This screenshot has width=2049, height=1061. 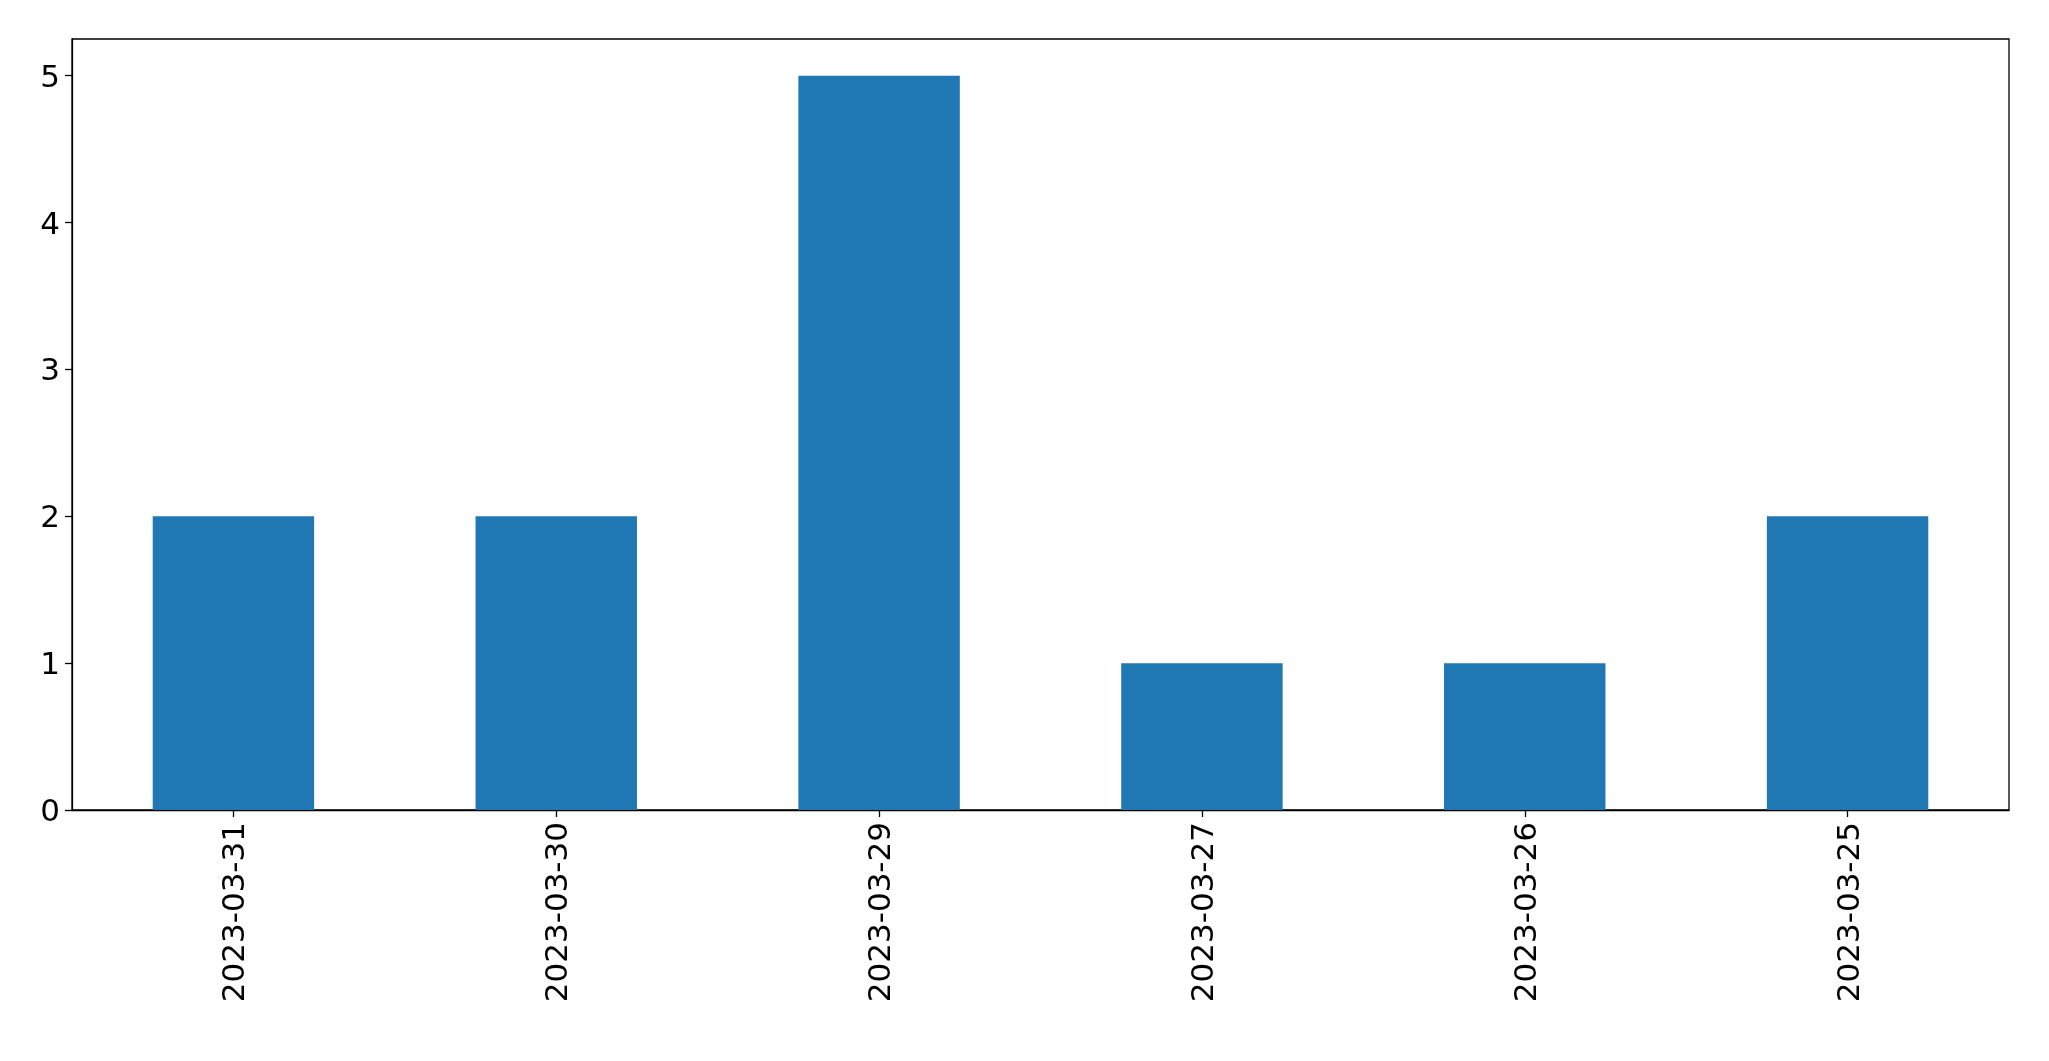 I want to click on x-tick-label: 2023-03-30, so click(x=556, y=912).